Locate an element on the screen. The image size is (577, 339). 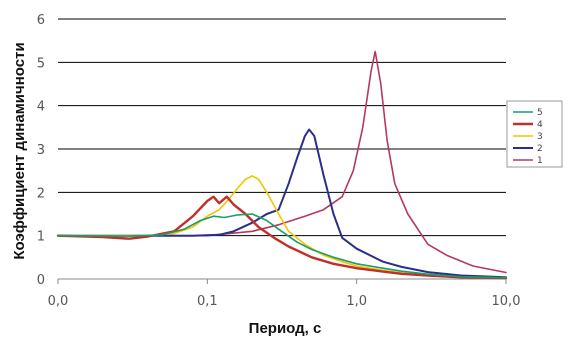
y-tick-label: 2 is located at coordinates (41, 193).